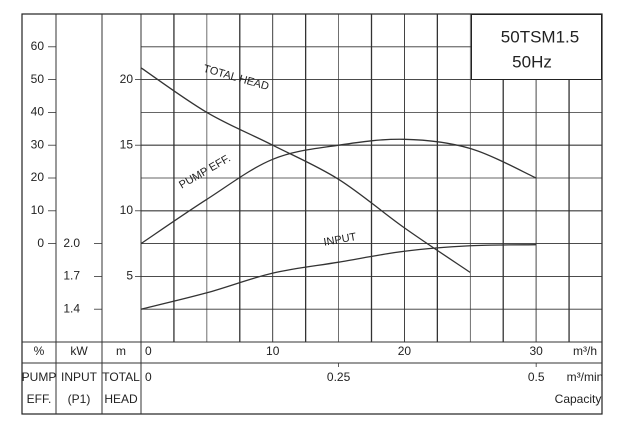 The width and height of the screenshot is (617, 428). I want to click on y-tick-label: 1.7, so click(71, 276).